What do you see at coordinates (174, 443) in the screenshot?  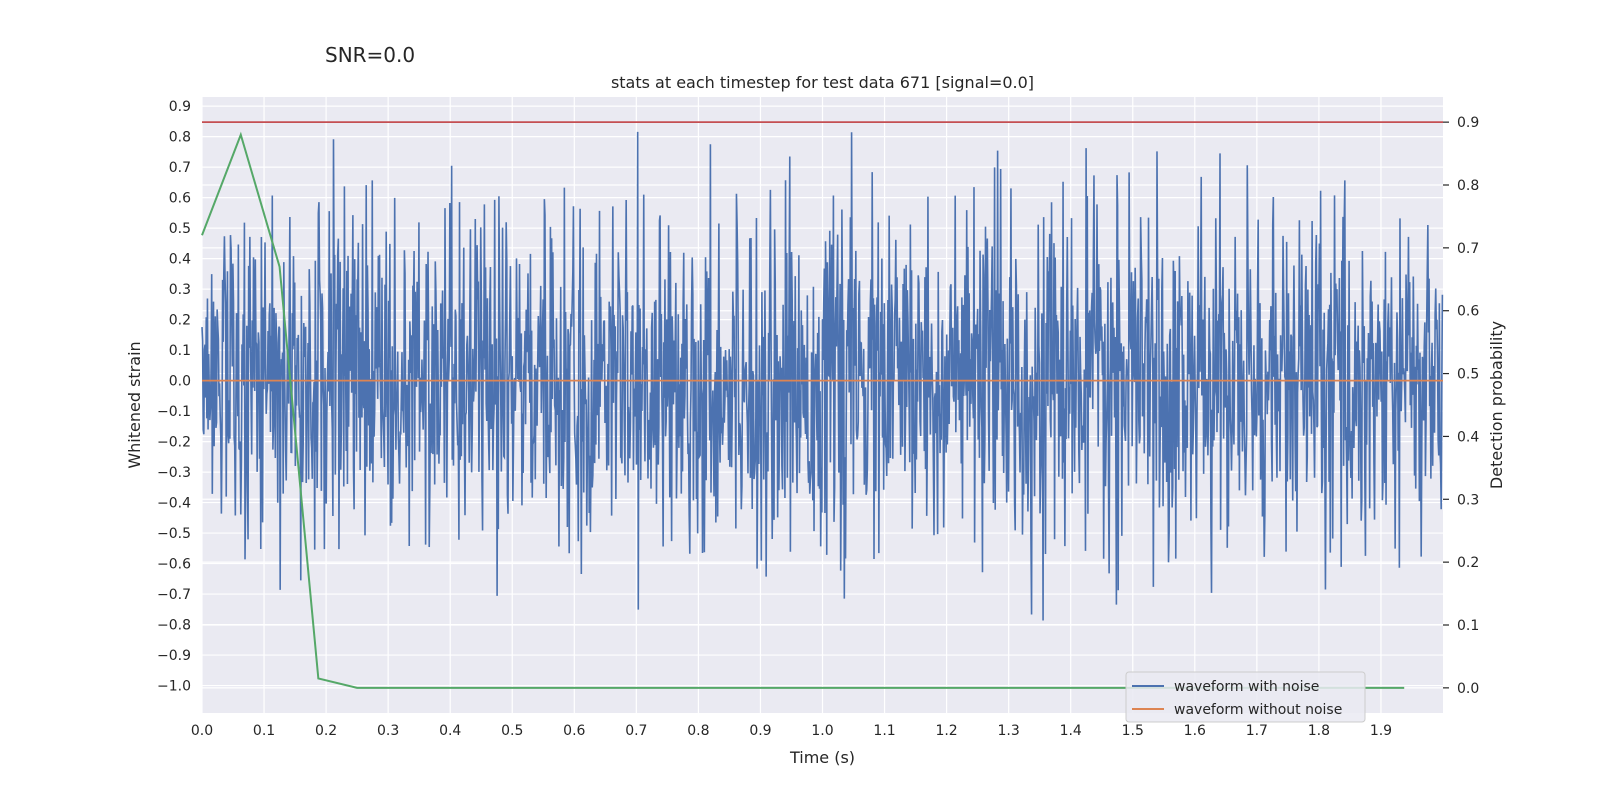 I see `y-tick-label: −0.2` at bounding box center [174, 443].